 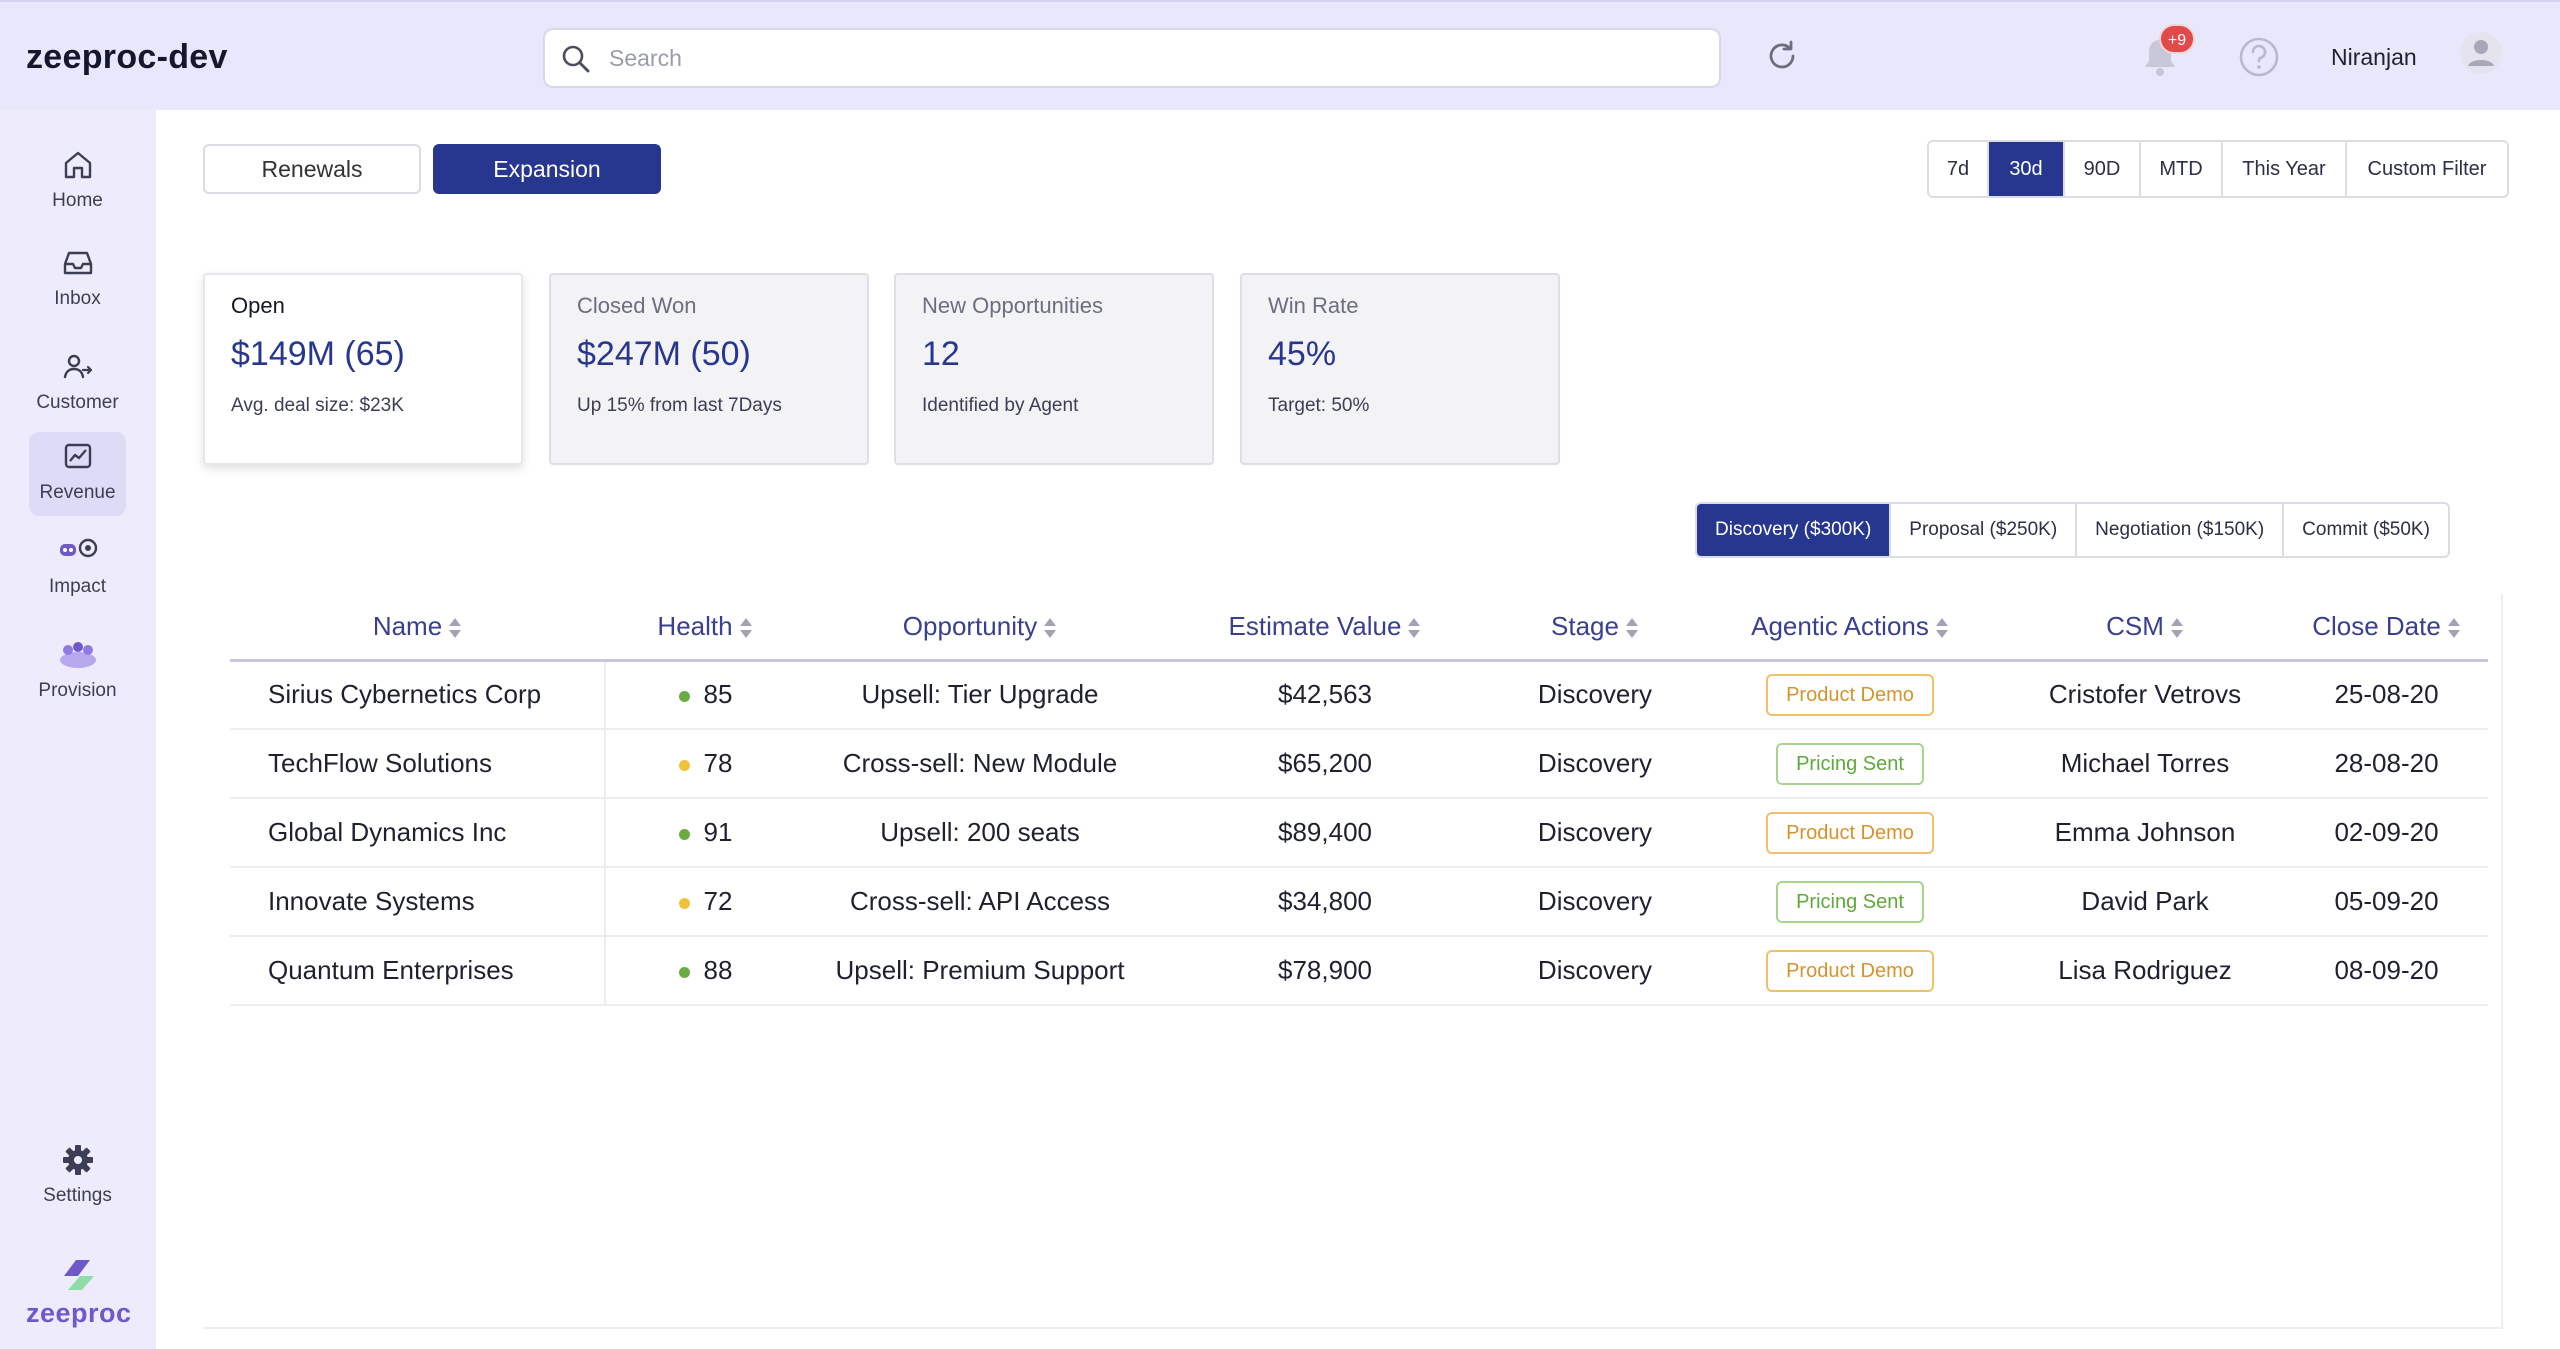 What do you see at coordinates (695, 625) in the screenshot?
I see `column-header-label: Health` at bounding box center [695, 625].